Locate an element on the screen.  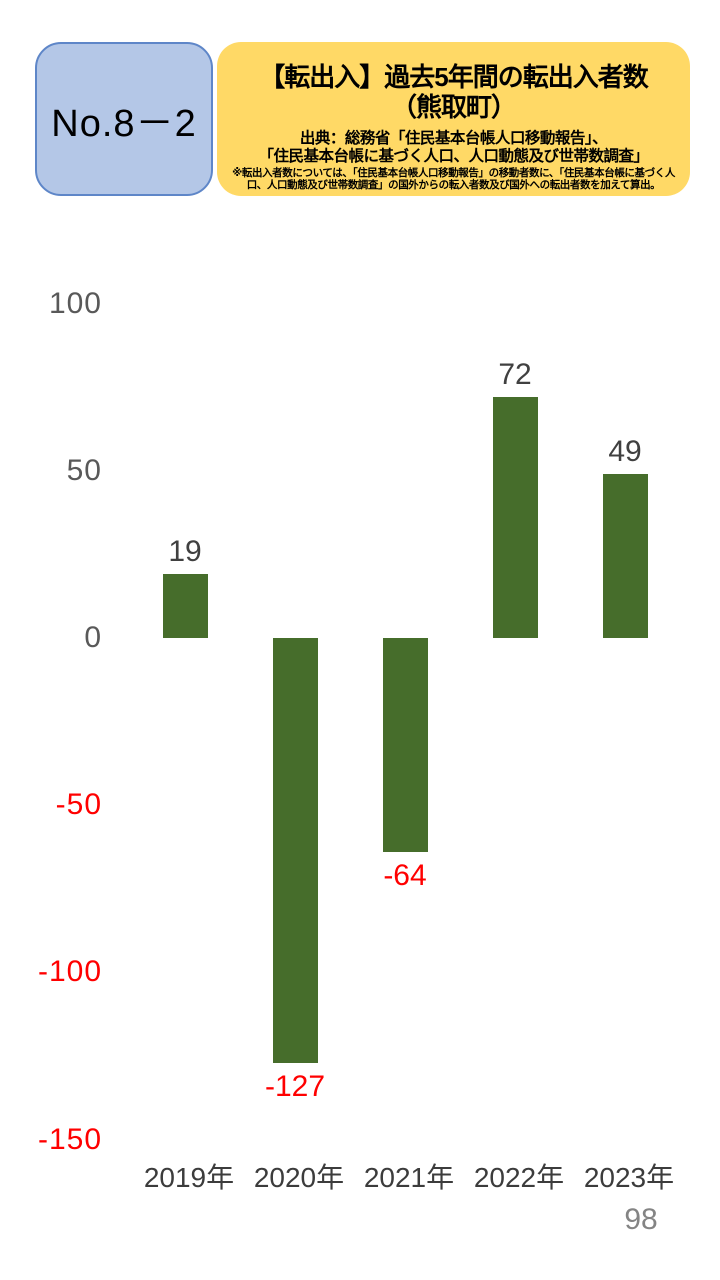
bar-value-label: 72 is located at coordinates (515, 375).